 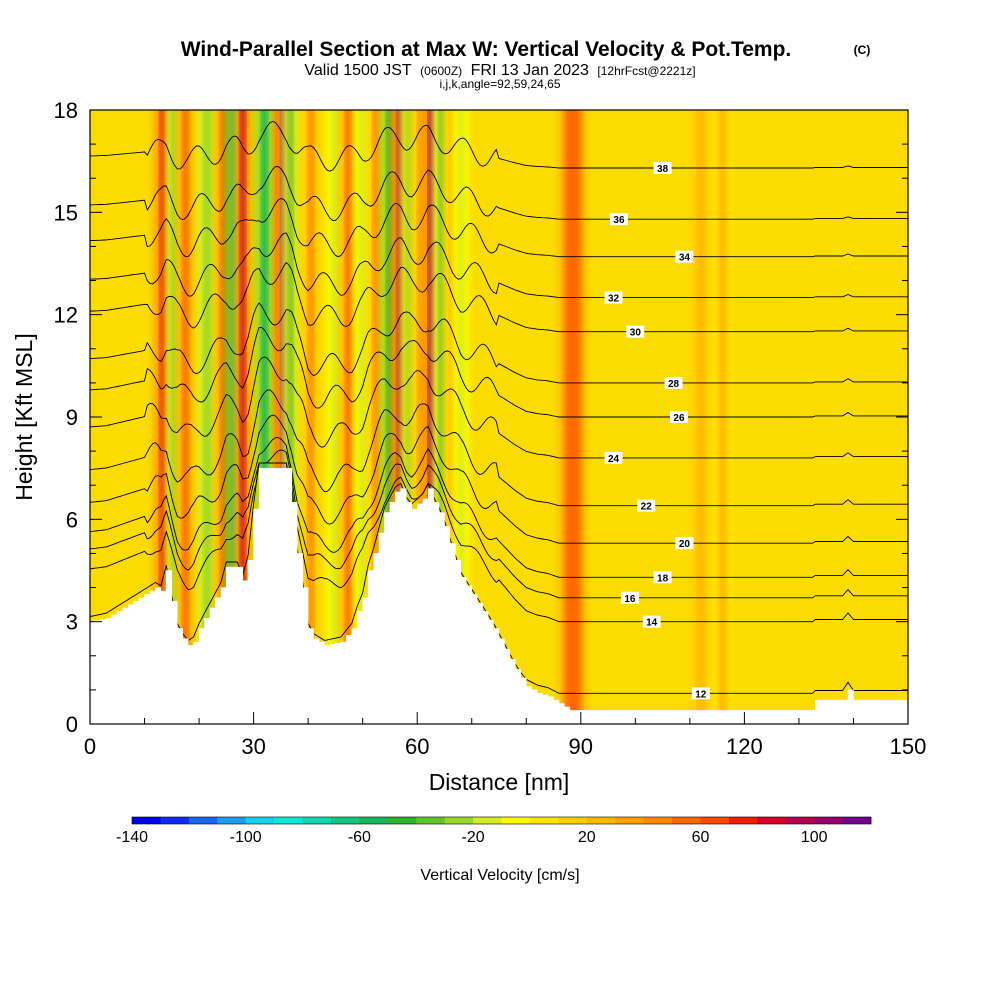 What do you see at coordinates (701, 837) in the screenshot?
I see `colorbar-tick-label: 60` at bounding box center [701, 837].